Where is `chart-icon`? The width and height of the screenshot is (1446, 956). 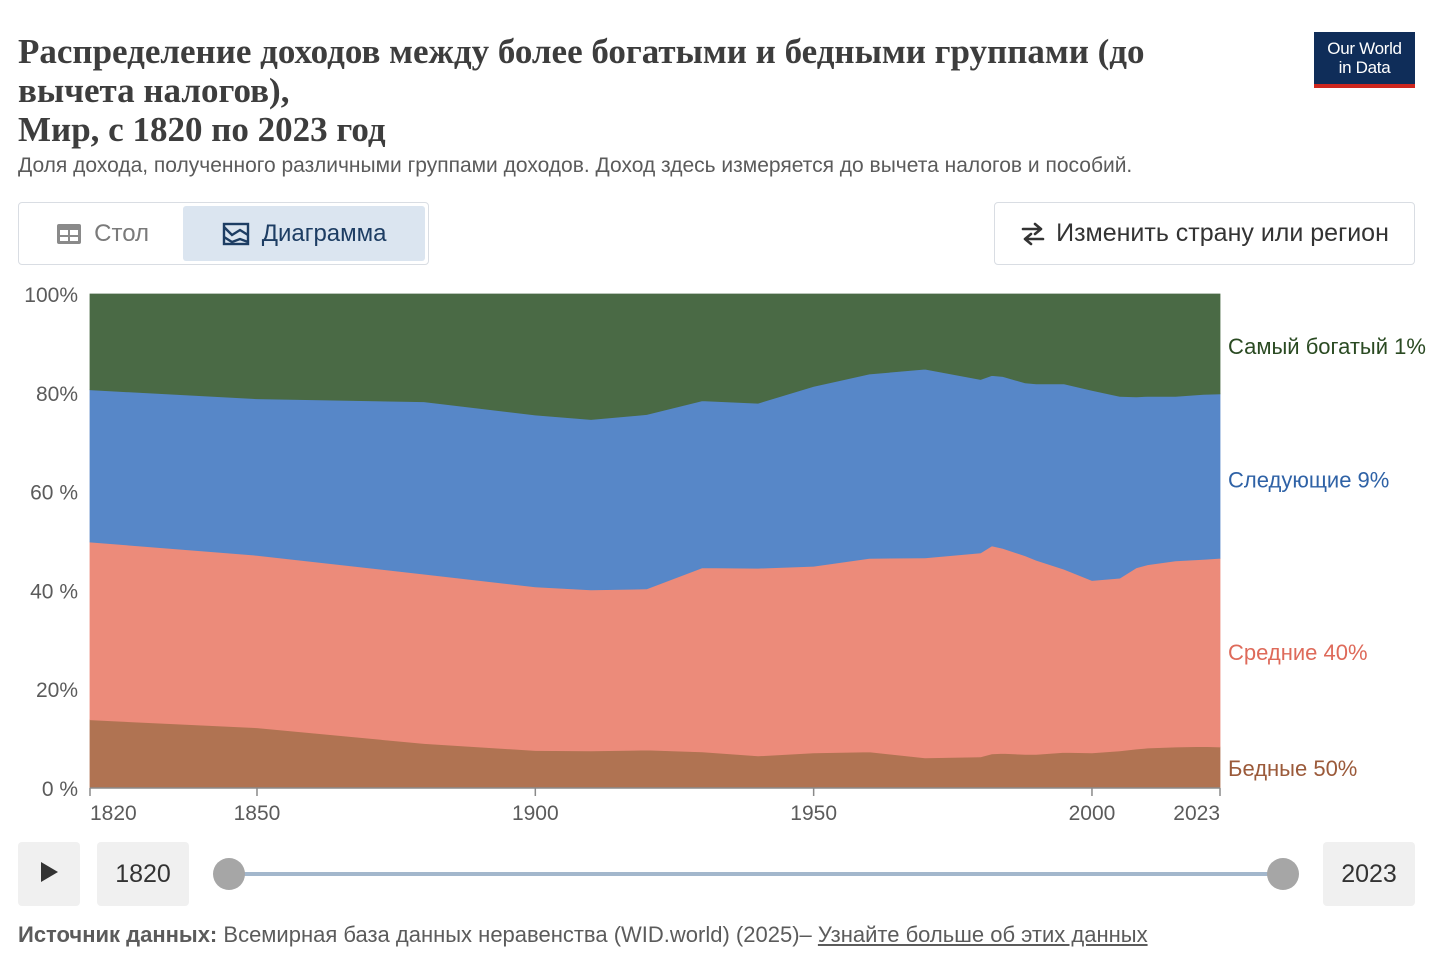
chart-icon is located at coordinates (236, 234).